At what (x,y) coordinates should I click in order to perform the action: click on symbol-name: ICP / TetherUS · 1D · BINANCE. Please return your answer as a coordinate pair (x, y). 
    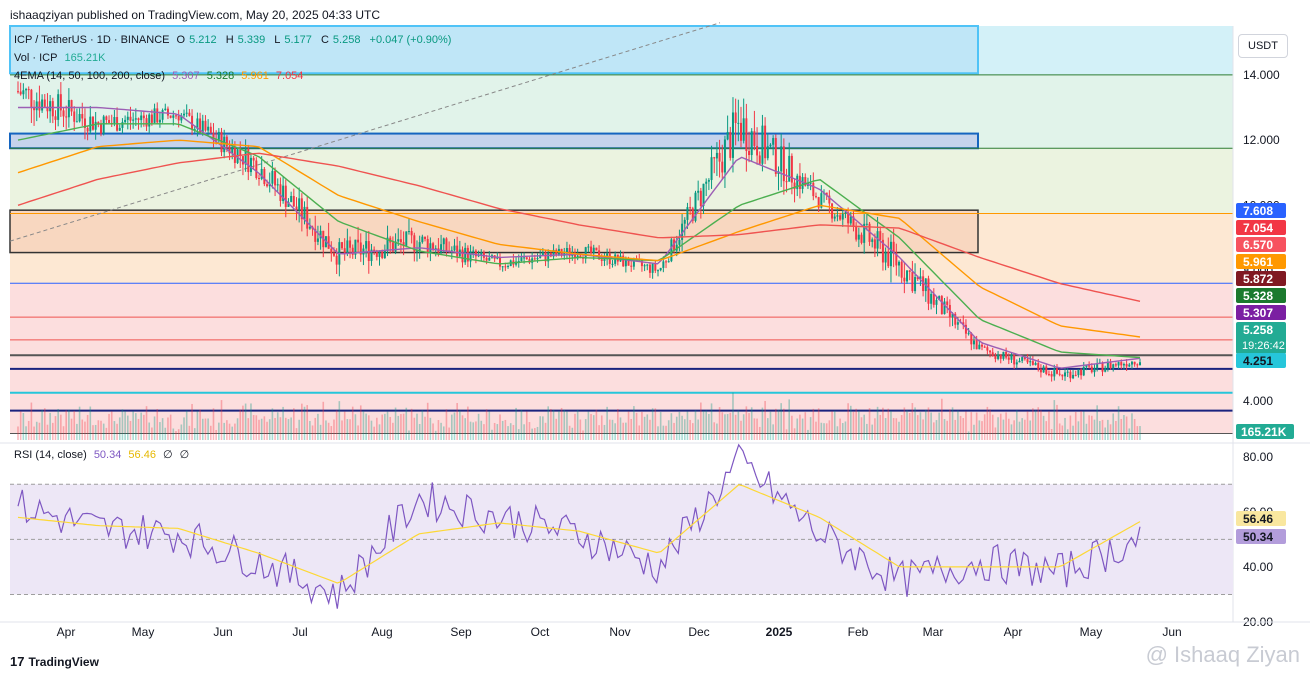
    Looking at the image, I should click on (92, 40).